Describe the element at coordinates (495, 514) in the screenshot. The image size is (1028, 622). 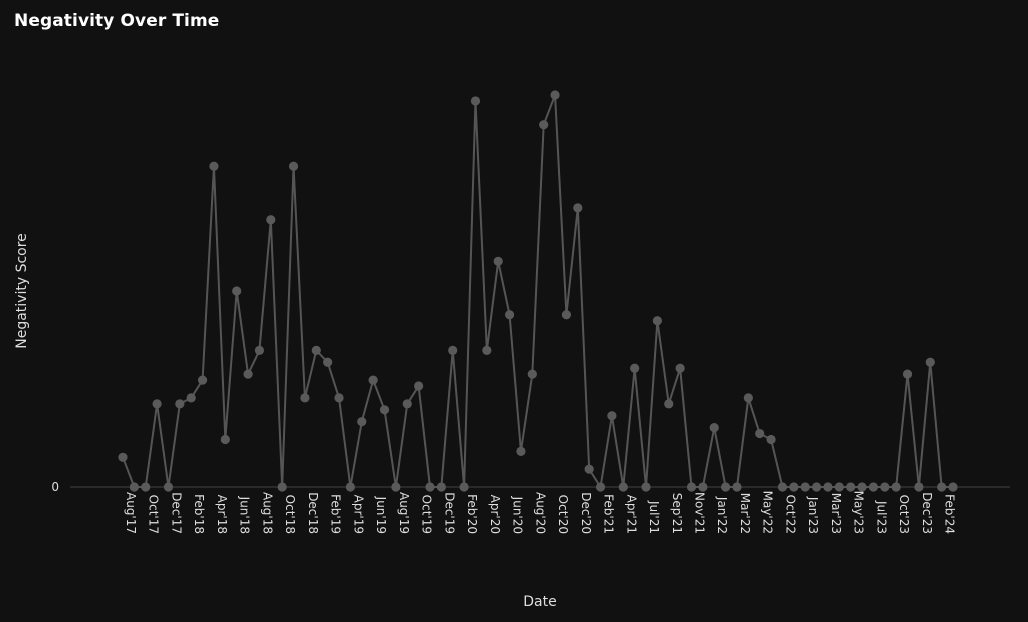
I see `x-tick-label: Apr'20` at that location.